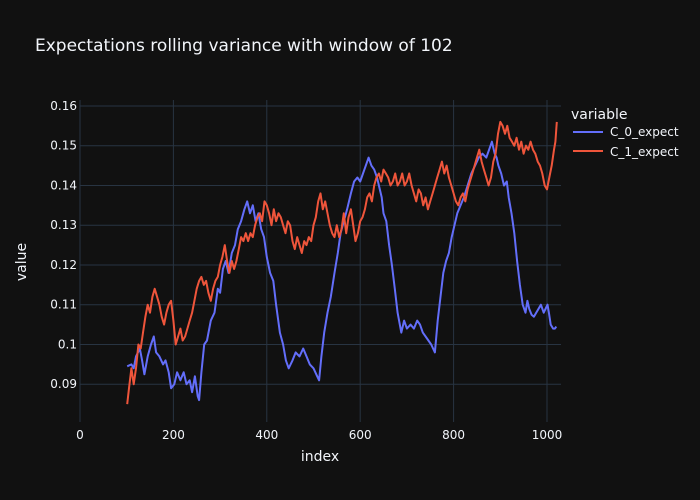  I want to click on x-tick-label: 200, so click(173, 435).